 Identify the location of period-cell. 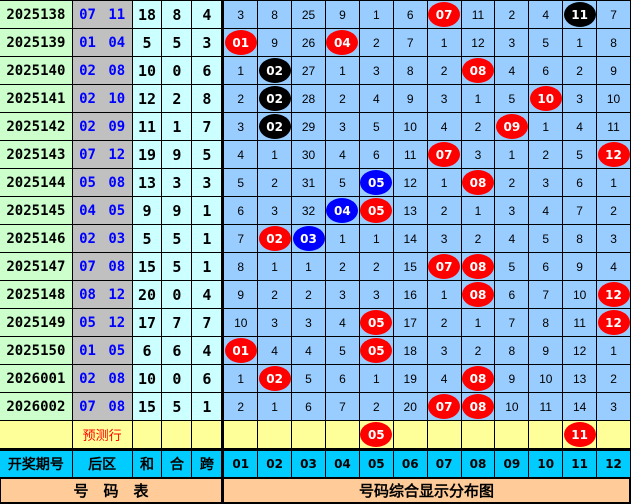
(36, 434).